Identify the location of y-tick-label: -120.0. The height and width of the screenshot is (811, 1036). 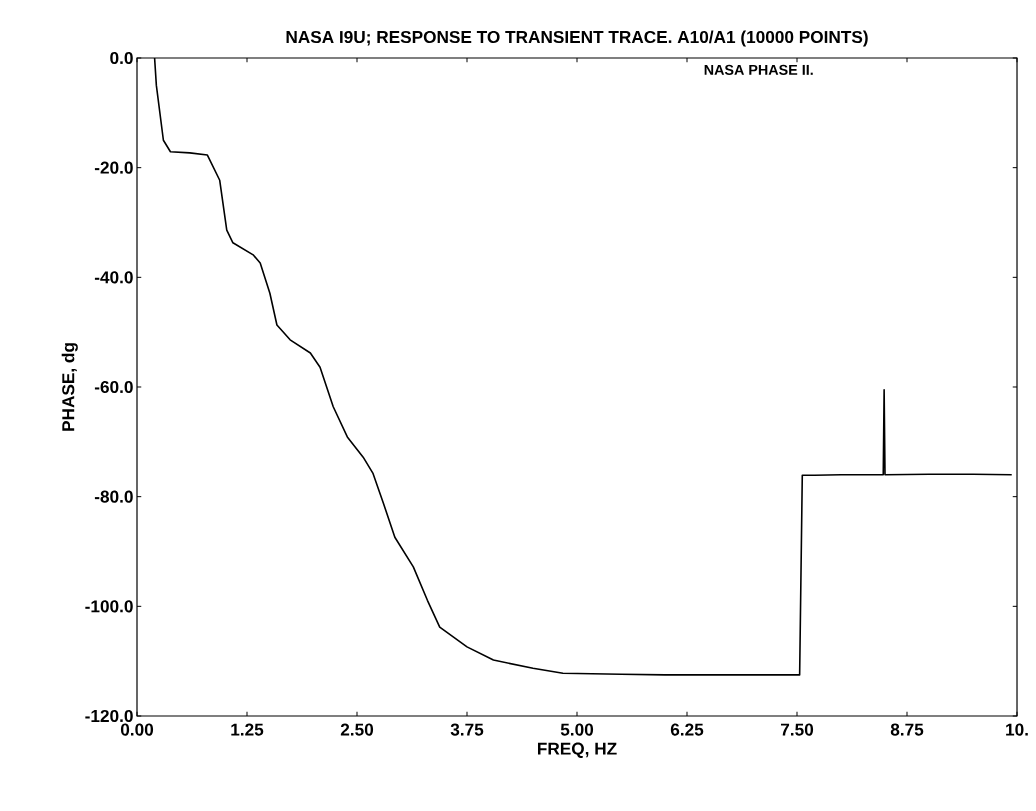
(109, 716).